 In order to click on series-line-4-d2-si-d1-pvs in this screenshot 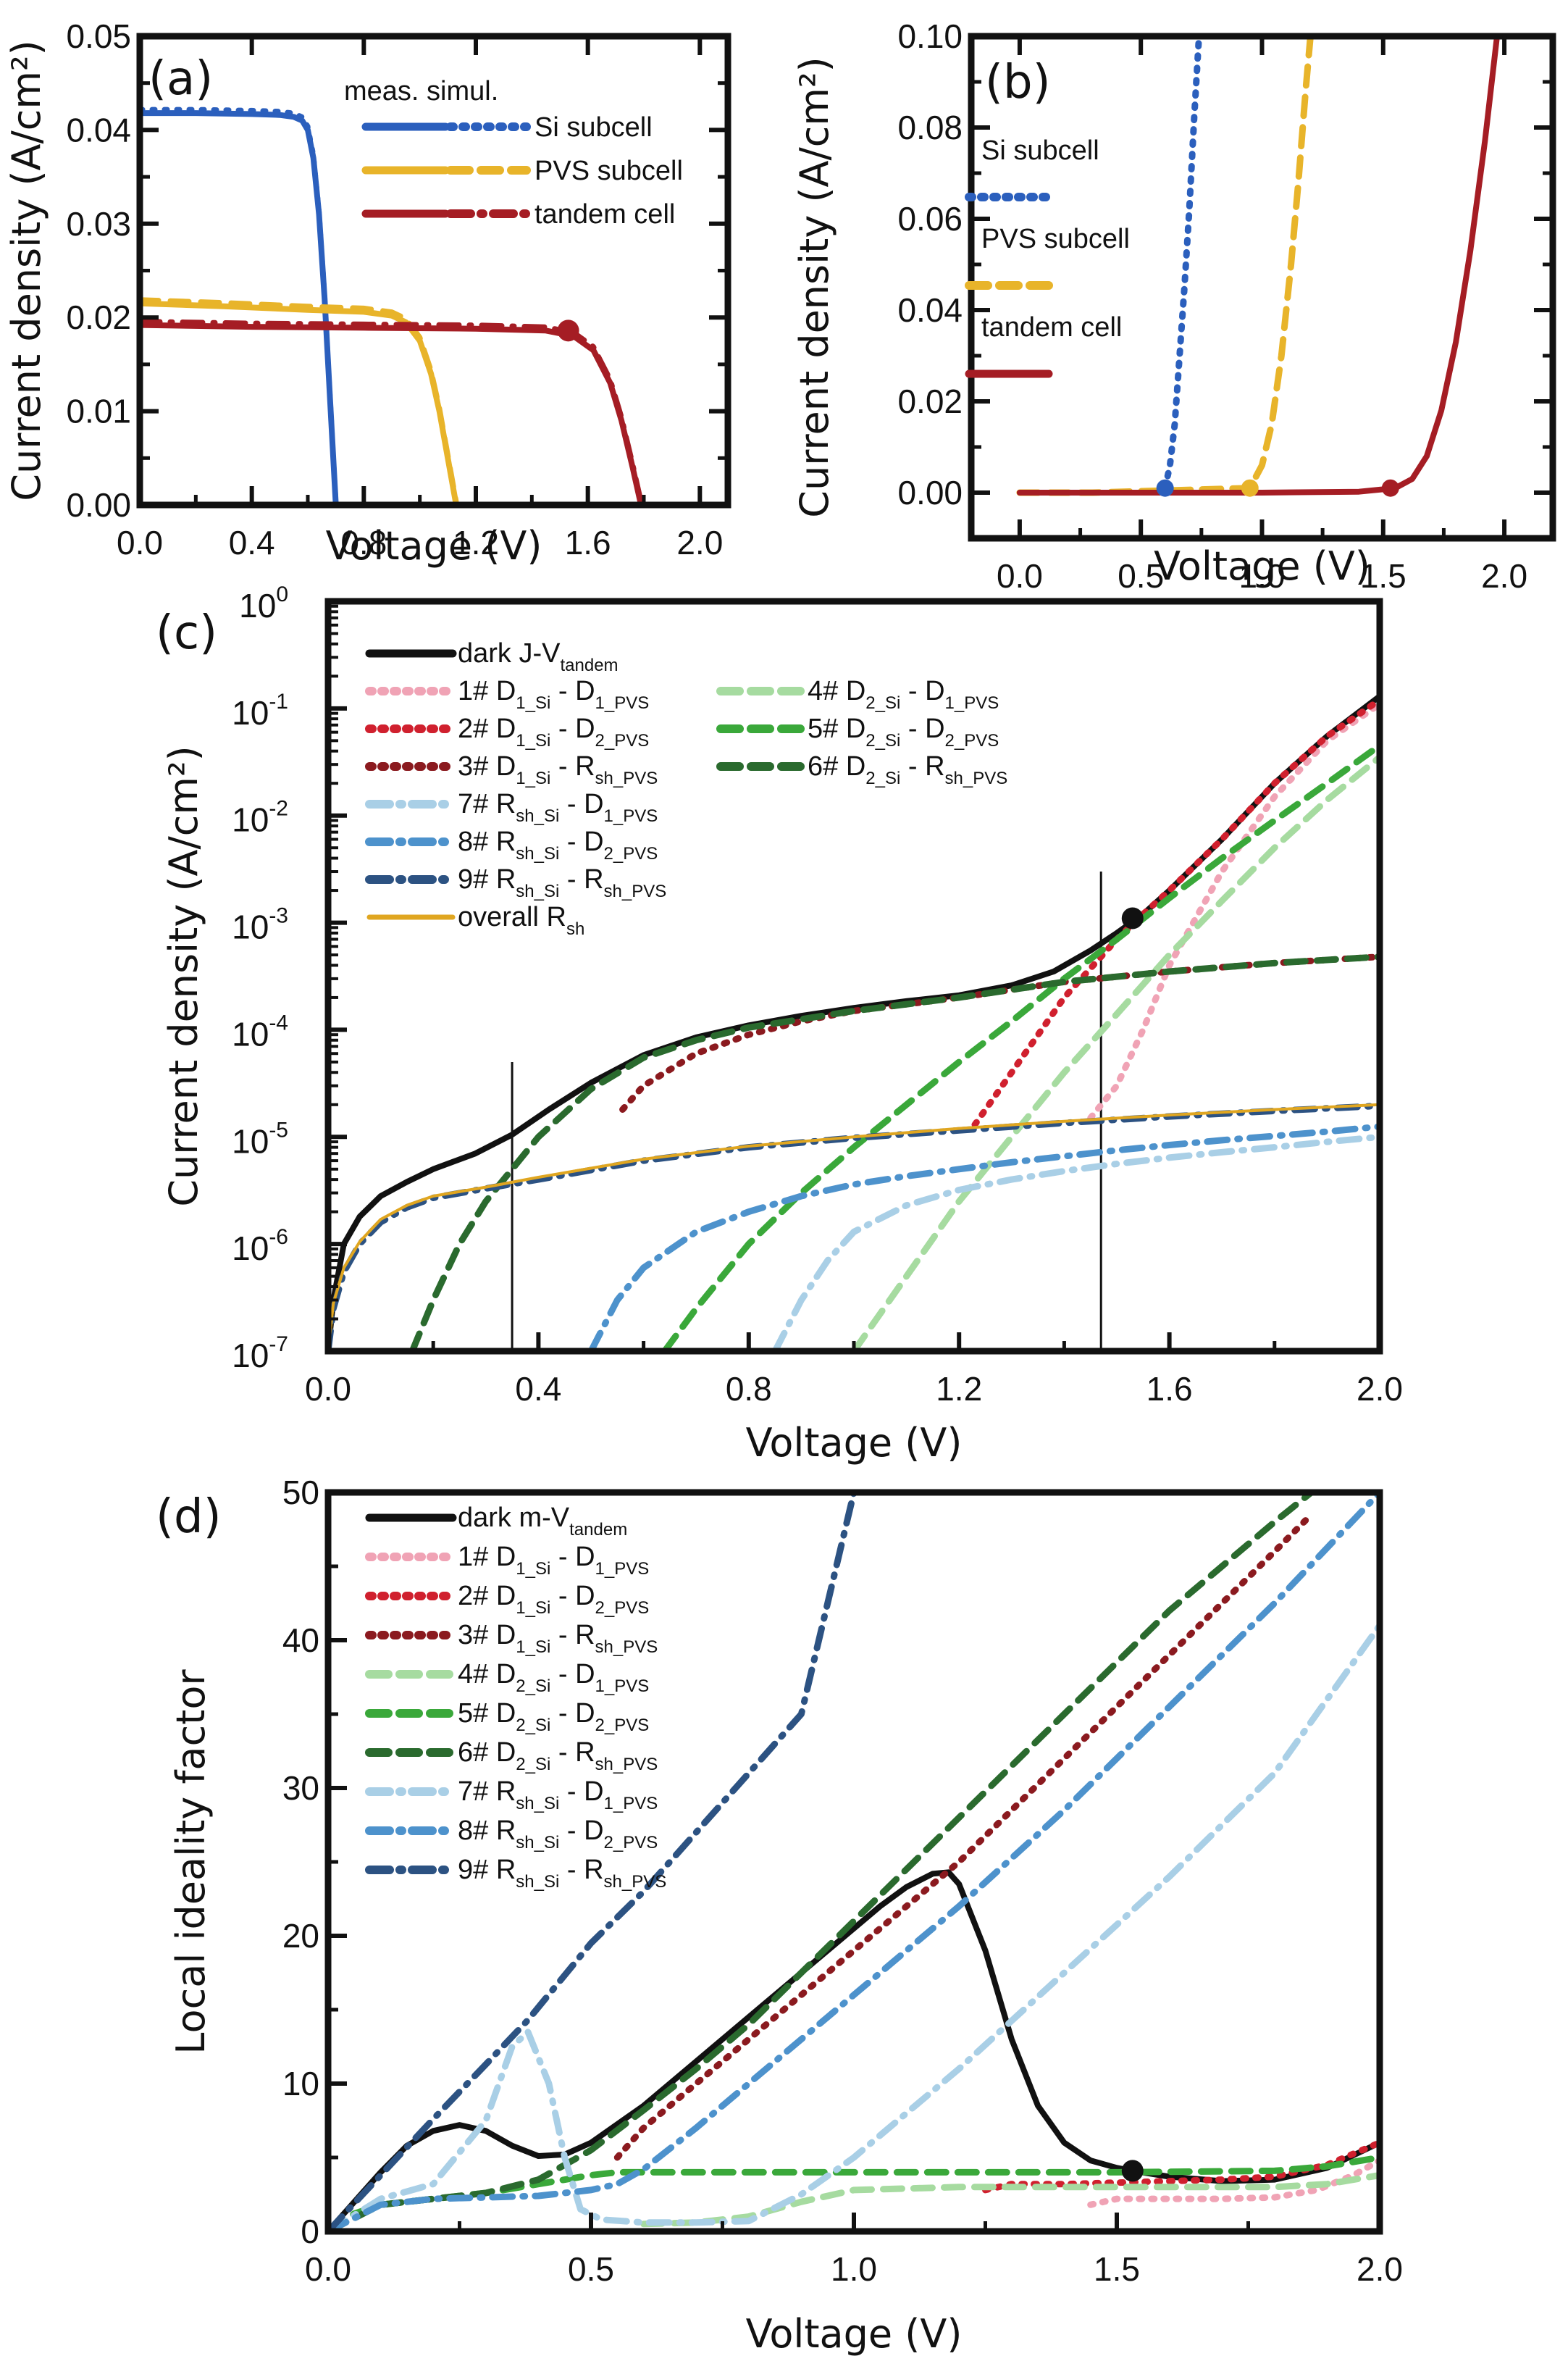, I will do `click(1115, 1052)`.